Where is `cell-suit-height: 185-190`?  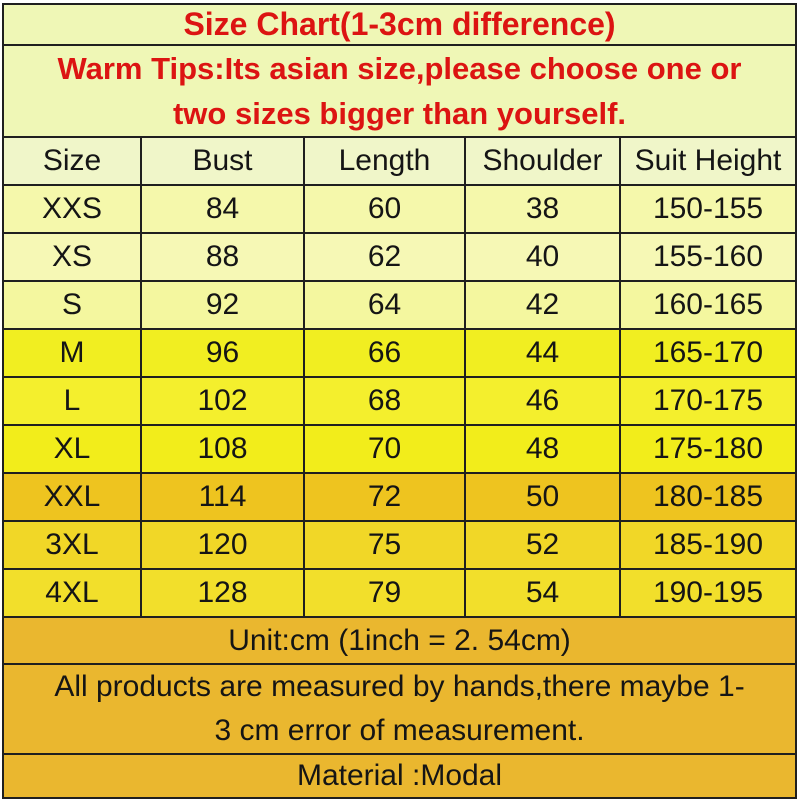
cell-suit-height: 185-190 is located at coordinates (707, 545).